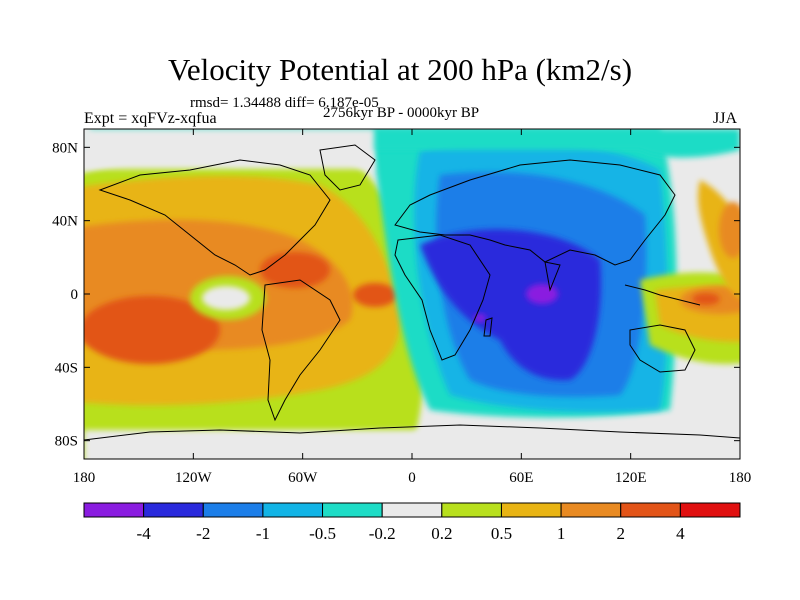  I want to click on colorbar-label: -4, so click(144, 533).